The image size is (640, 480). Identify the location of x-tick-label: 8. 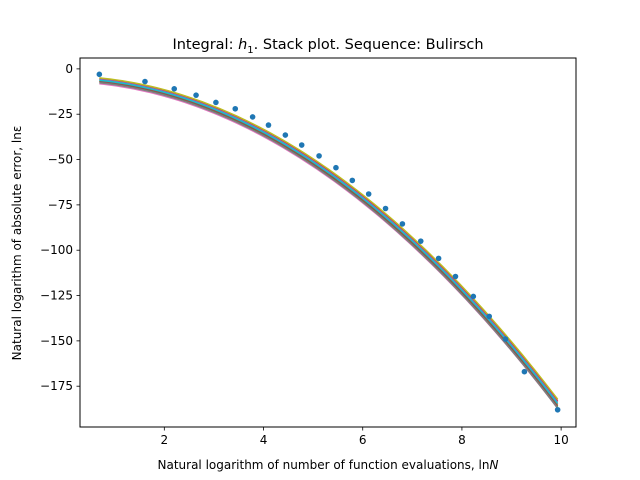
(462, 440).